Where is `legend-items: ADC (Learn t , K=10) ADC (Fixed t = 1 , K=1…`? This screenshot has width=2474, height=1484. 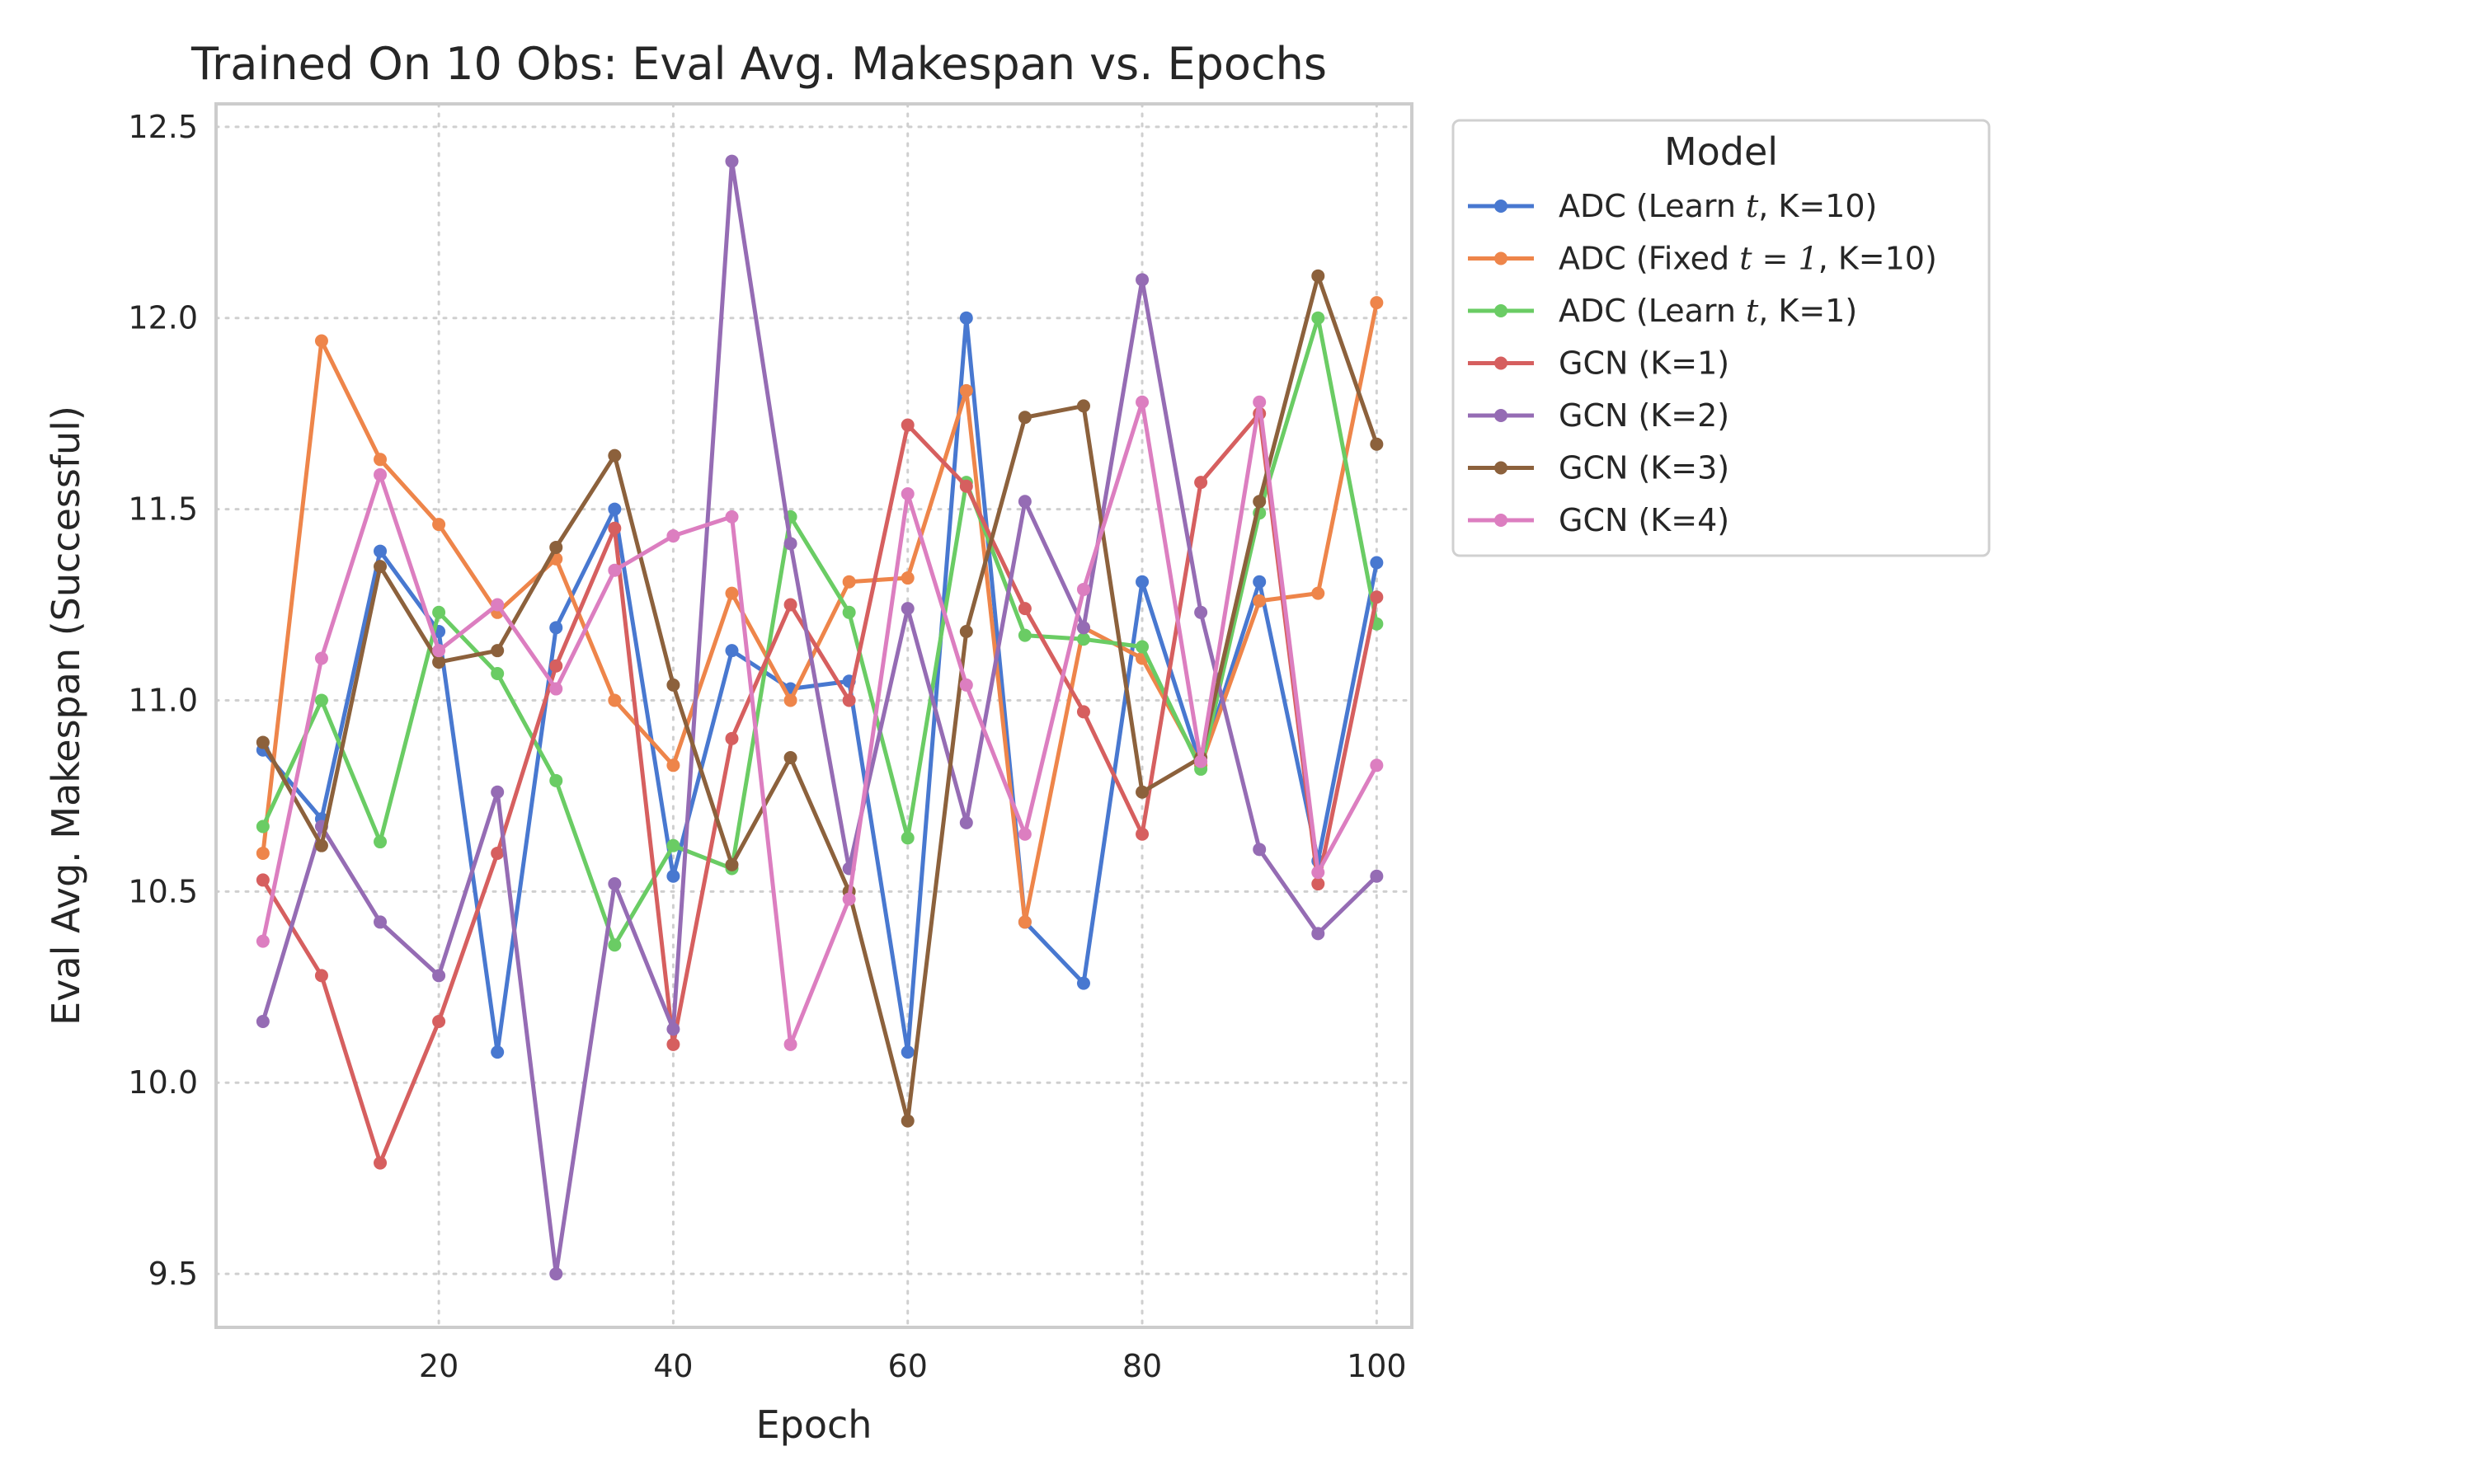
legend-items: ADC (Learn t , K=10) ADC (Fixed t = 1 , K=1… is located at coordinates (1702, 363).